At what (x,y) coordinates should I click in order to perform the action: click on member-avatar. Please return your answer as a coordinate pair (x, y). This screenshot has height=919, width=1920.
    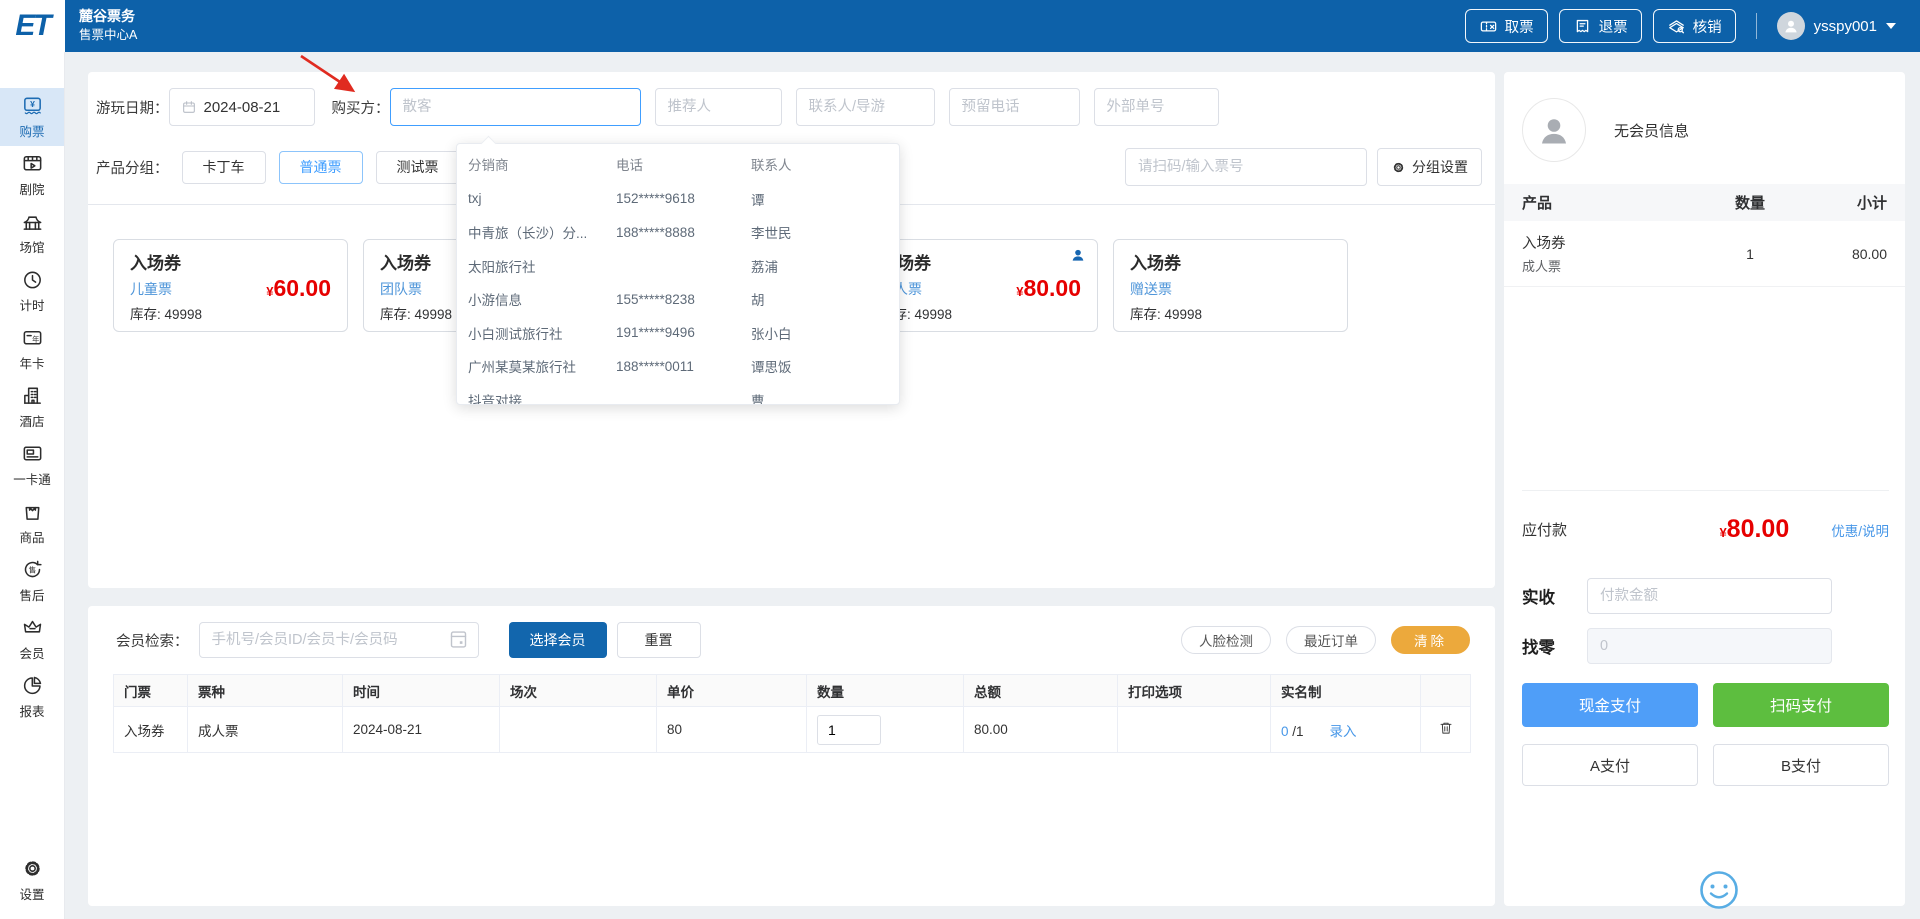
    Looking at the image, I should click on (1554, 130).